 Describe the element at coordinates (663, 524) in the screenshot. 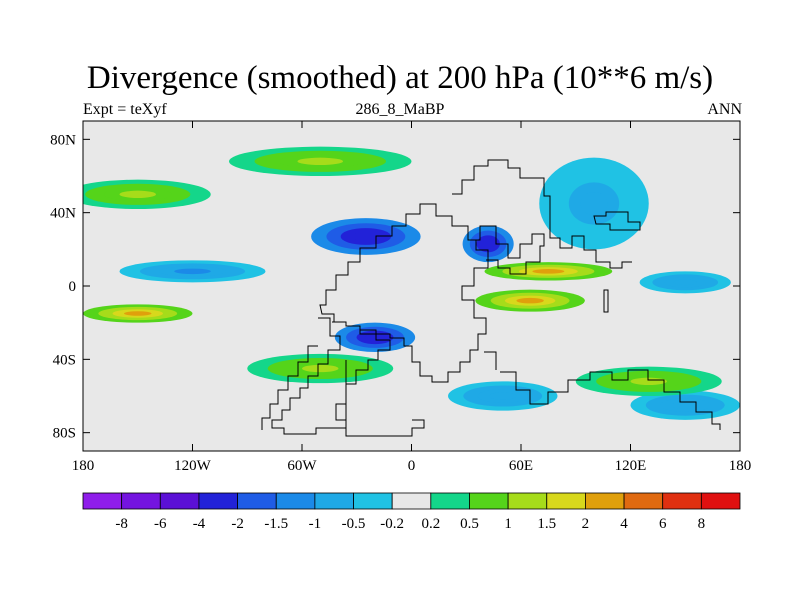

I see `colorbar-label: 6` at that location.